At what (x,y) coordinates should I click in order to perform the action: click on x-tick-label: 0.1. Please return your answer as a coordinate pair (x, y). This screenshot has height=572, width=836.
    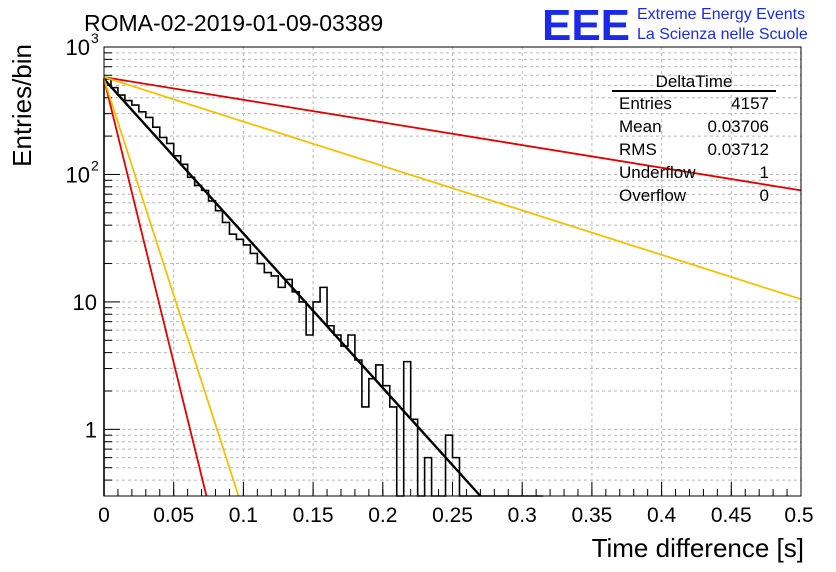
    Looking at the image, I should click on (243, 515).